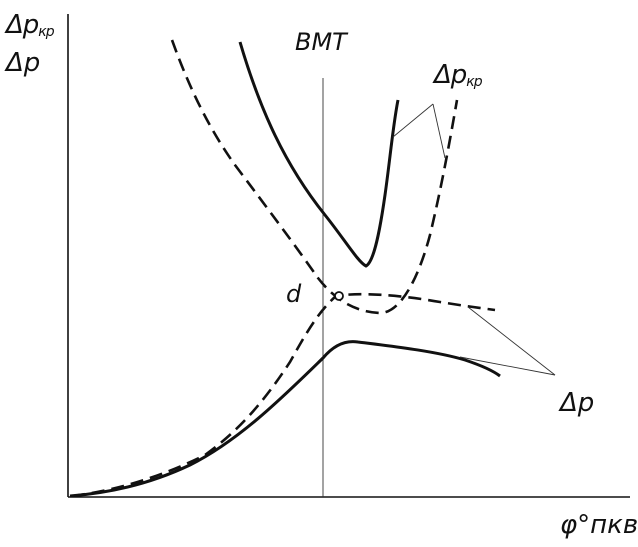 This screenshot has height=547, width=638. Describe the element at coordinates (22, 25) in the screenshot. I see `y-axis-label-dpkr-main: Δp` at that location.